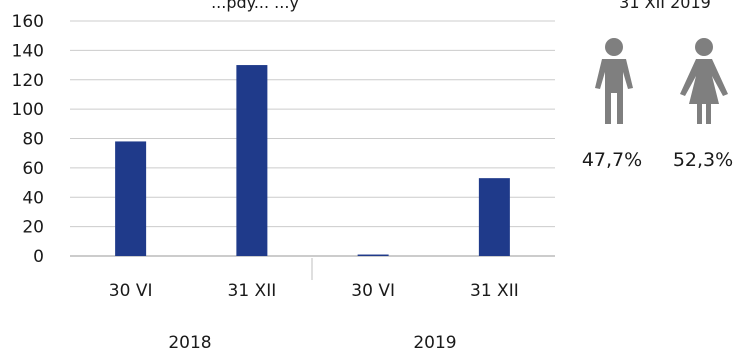 Image resolution: width=737 pixels, height=349 pixels. Describe the element at coordinates (33, 169) in the screenshot. I see `y-tick-label: 60` at that location.